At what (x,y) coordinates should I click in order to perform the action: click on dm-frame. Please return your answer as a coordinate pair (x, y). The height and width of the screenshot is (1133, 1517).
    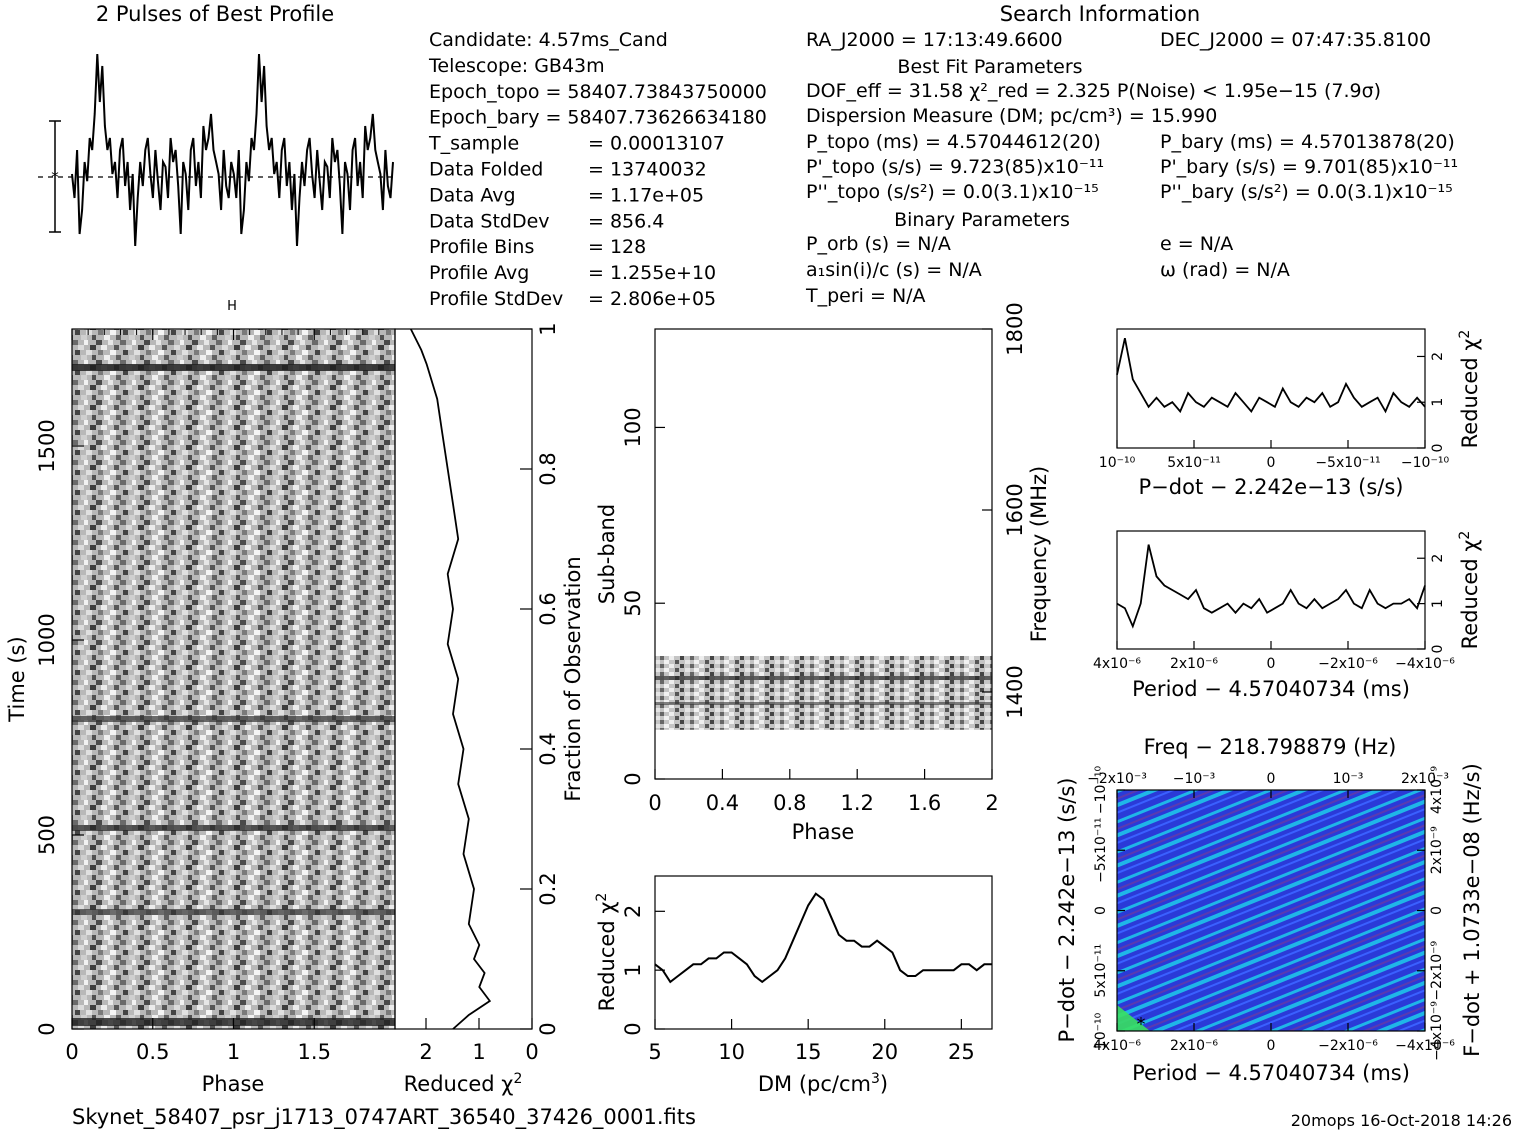
    Looking at the image, I should click on (823, 952).